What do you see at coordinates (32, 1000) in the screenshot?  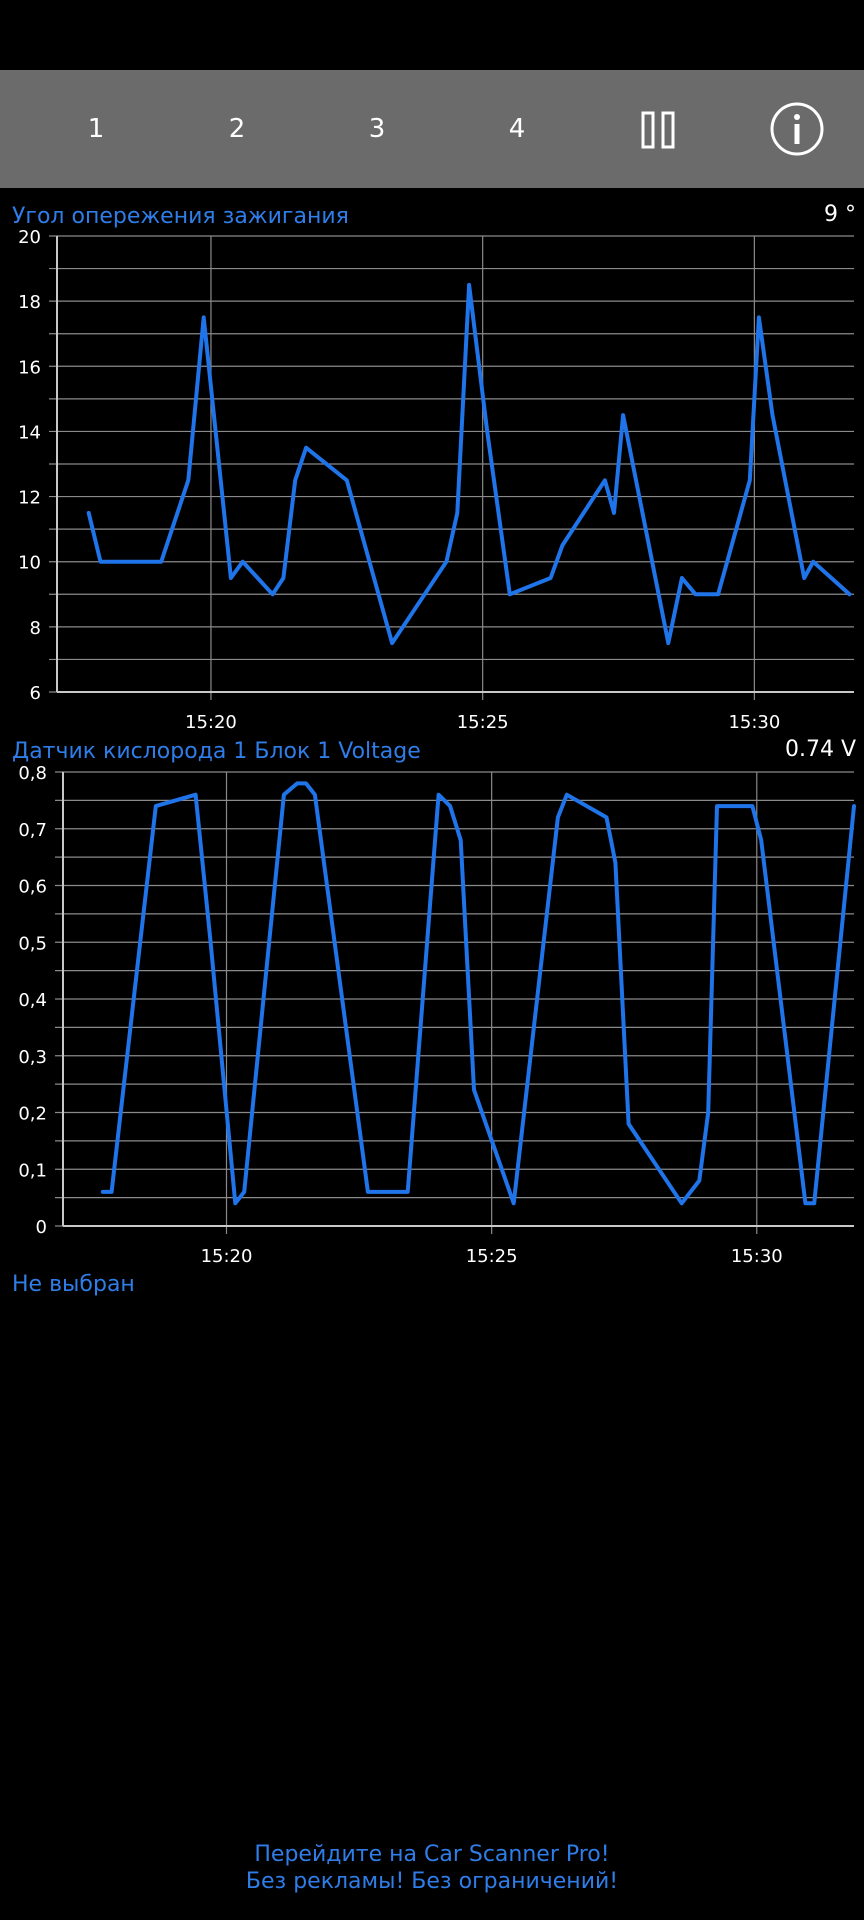 I see `chart2-y-tick-label: 0,4` at bounding box center [32, 1000].